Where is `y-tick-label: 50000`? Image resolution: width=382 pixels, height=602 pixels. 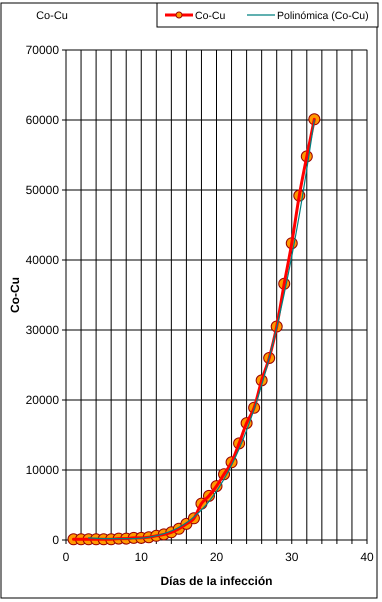
y-tick-label: 50000 is located at coordinates (43, 190).